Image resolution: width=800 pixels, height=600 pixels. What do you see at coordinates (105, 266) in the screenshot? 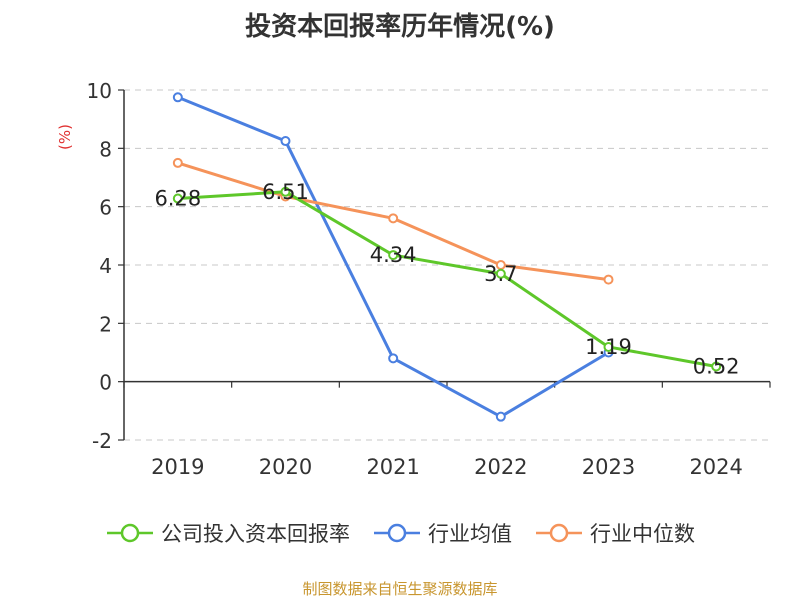
I see `y-tick-label: 4` at bounding box center [105, 266].